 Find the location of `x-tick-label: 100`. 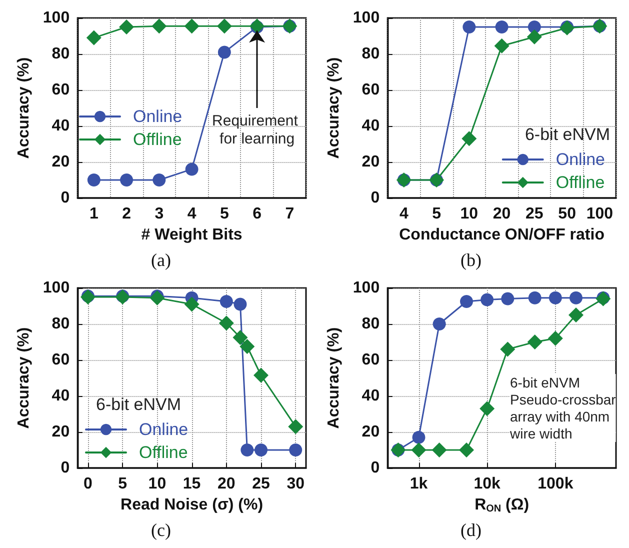

x-tick-label: 100 is located at coordinates (600, 214).